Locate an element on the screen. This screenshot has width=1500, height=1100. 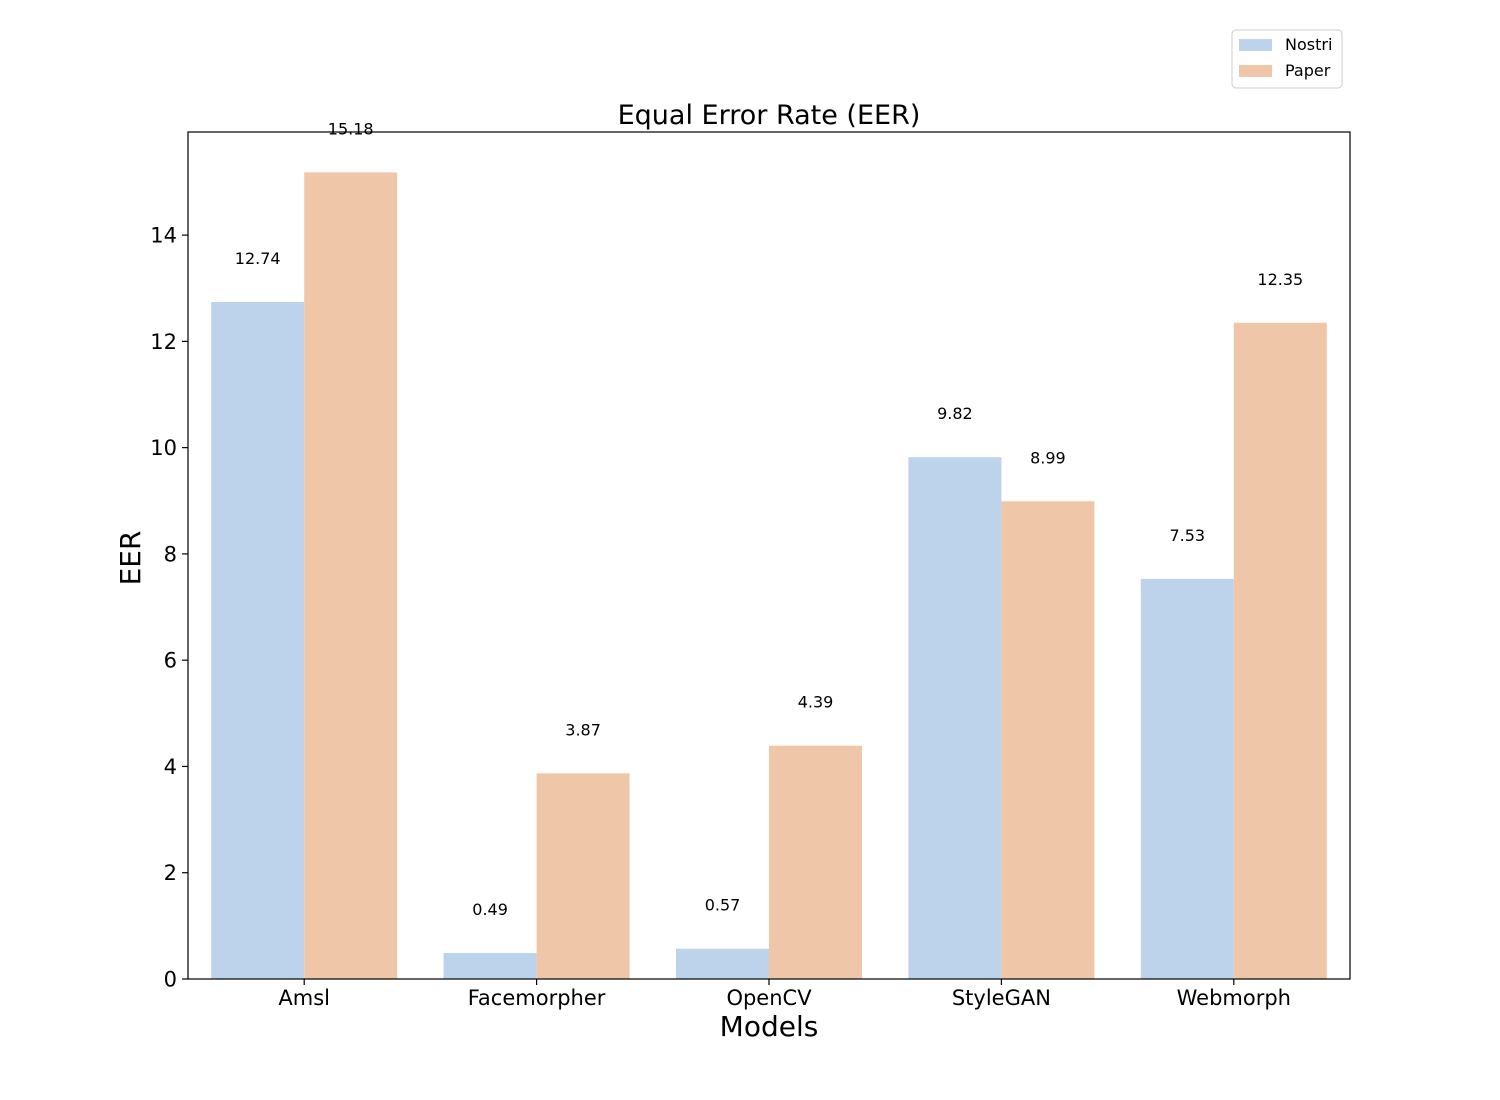
bar-facemorpher-nostri is located at coordinates (490, 965).